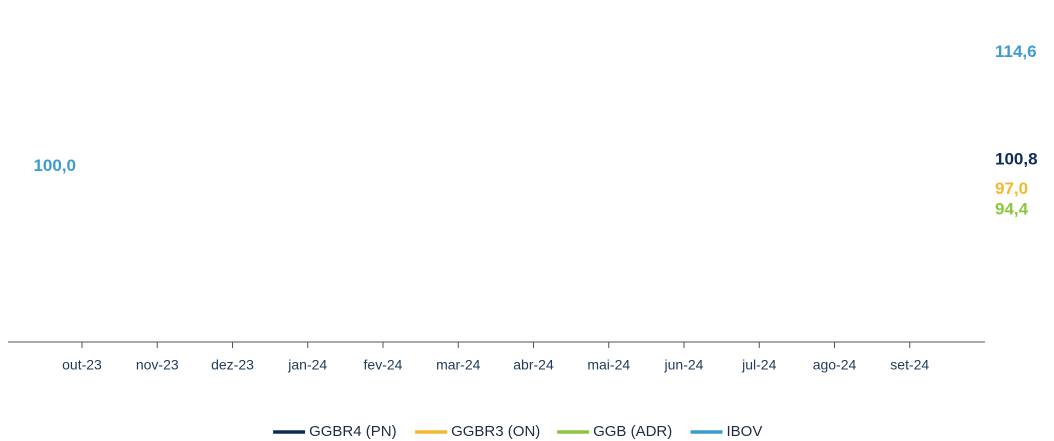  I want to click on value-label: 114,6, so click(1016, 51).